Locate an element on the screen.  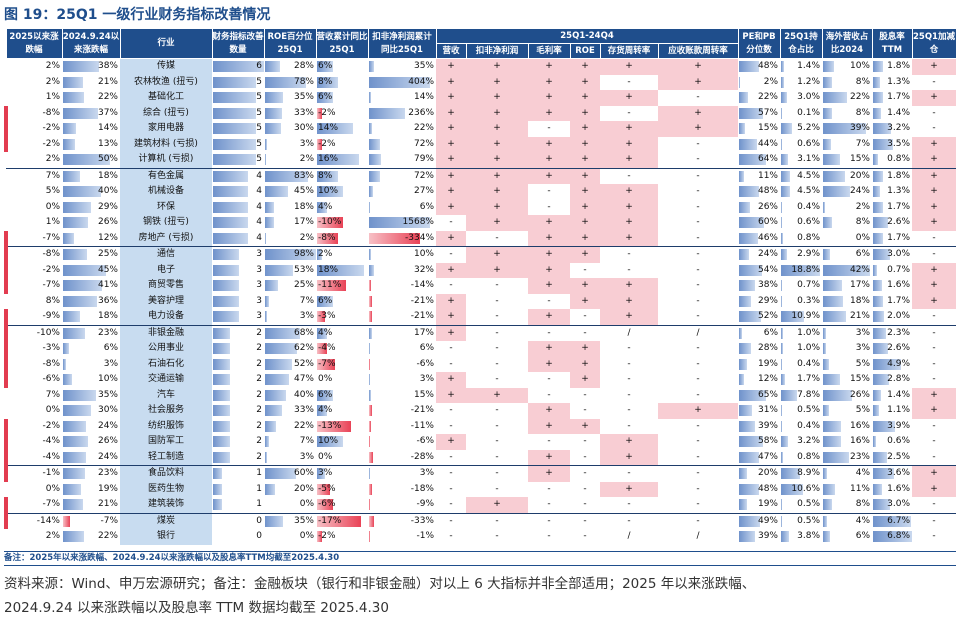
np-cell-value: 22% is located at coordinates (423, 128).